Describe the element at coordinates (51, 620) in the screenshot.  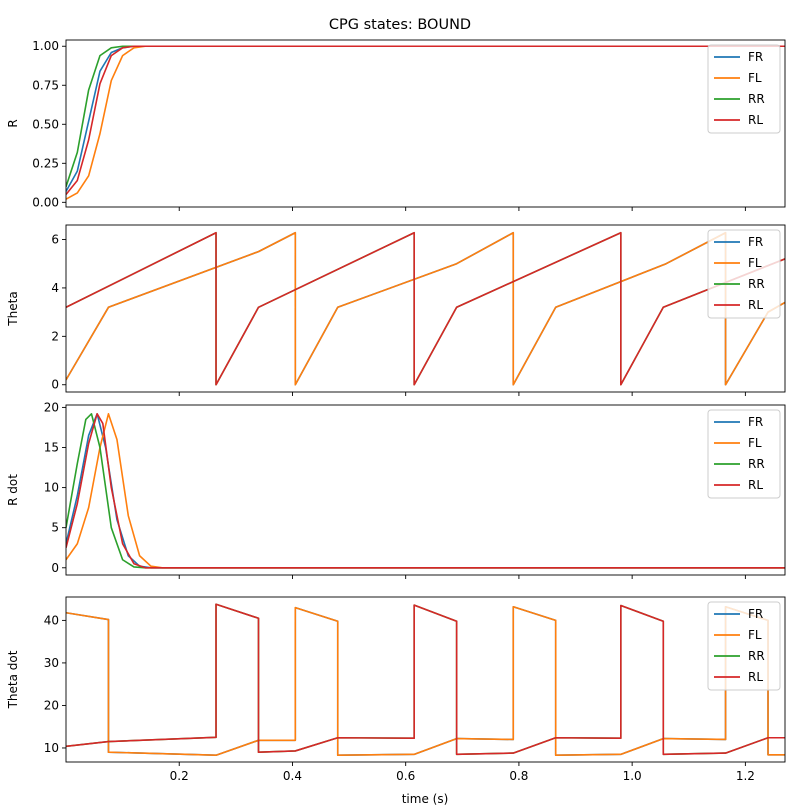
I see `y-tick-label: 40` at that location.